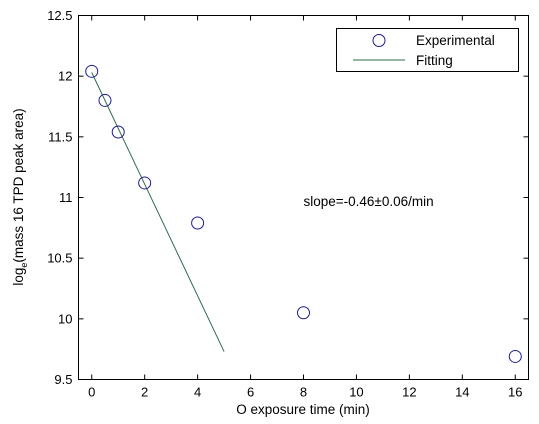  Describe the element at coordinates (65, 318) in the screenshot. I see `y-tick-label: 10` at that location.